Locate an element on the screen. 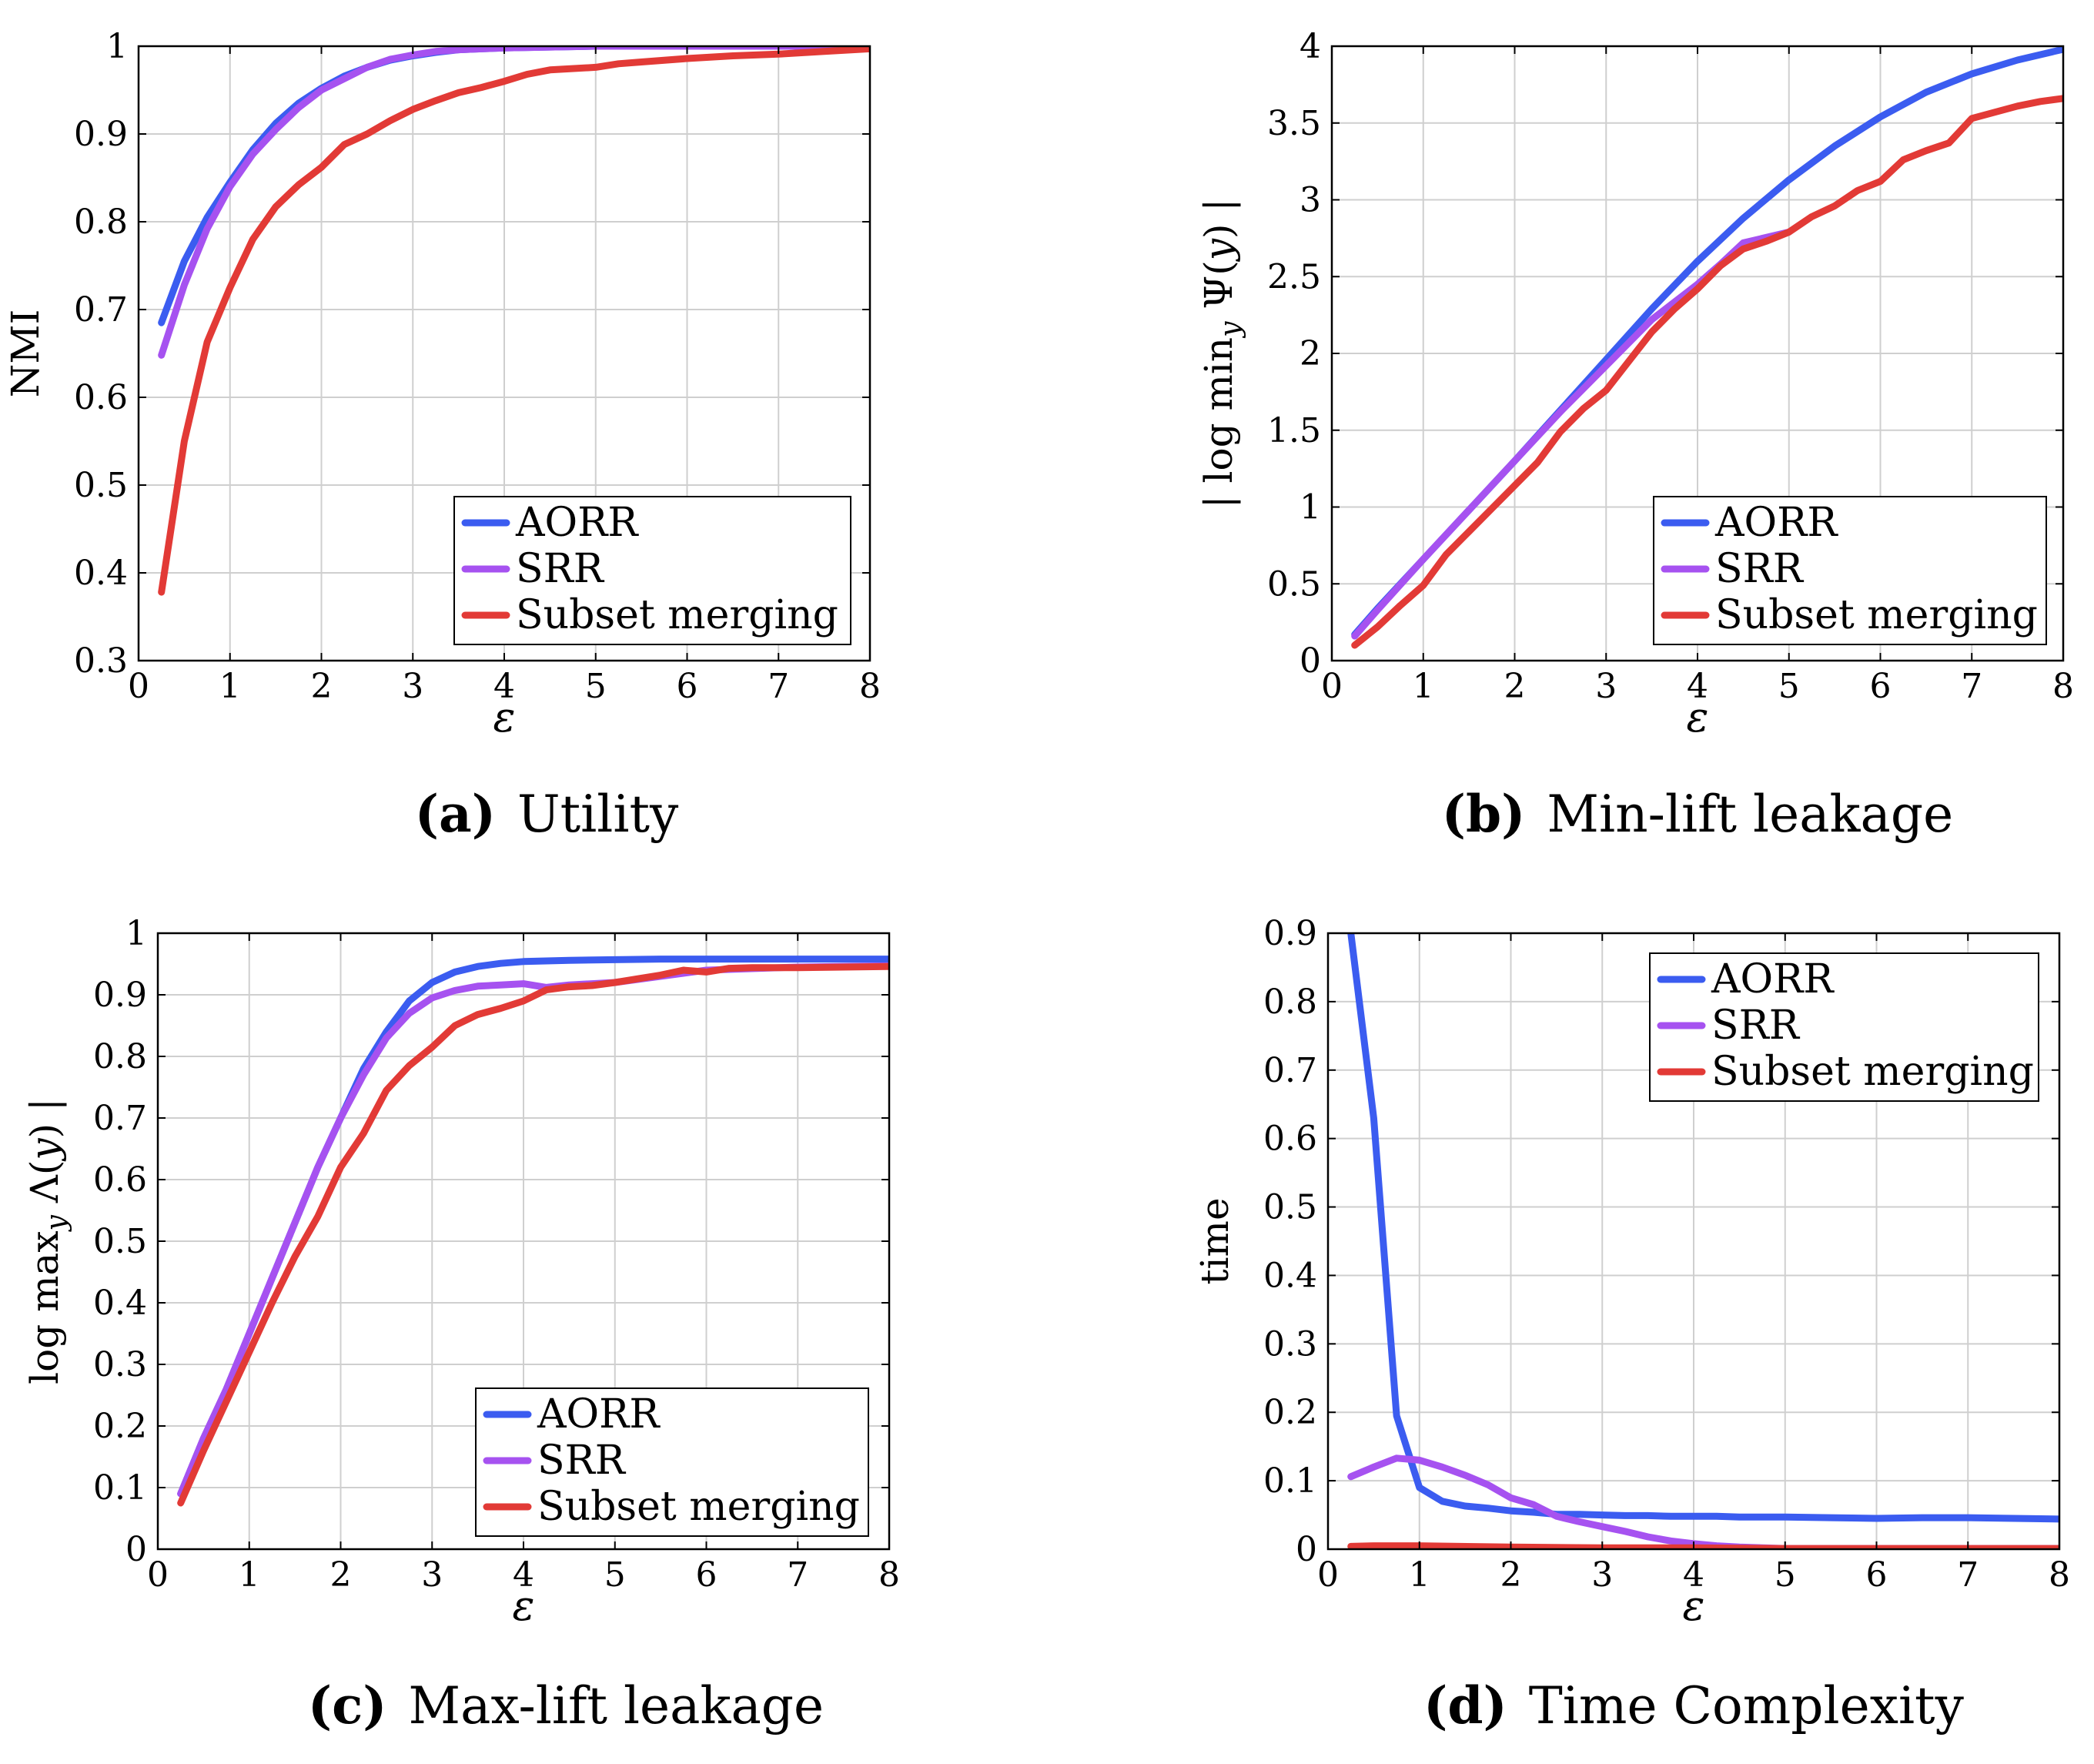 The image size is (2094, 1764). y-tick-label: 0.3 is located at coordinates (1290, 1344).